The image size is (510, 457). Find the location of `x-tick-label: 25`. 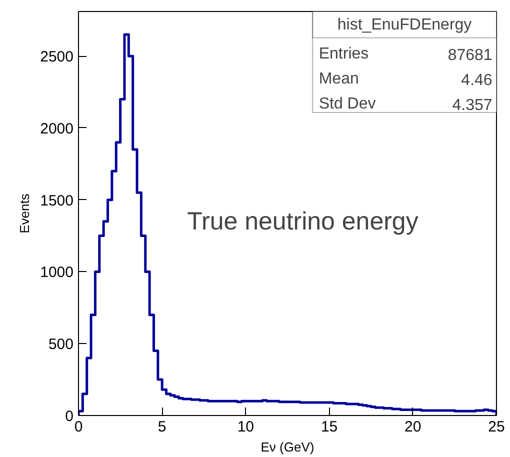

x-tick-label: 25 is located at coordinates (496, 427).